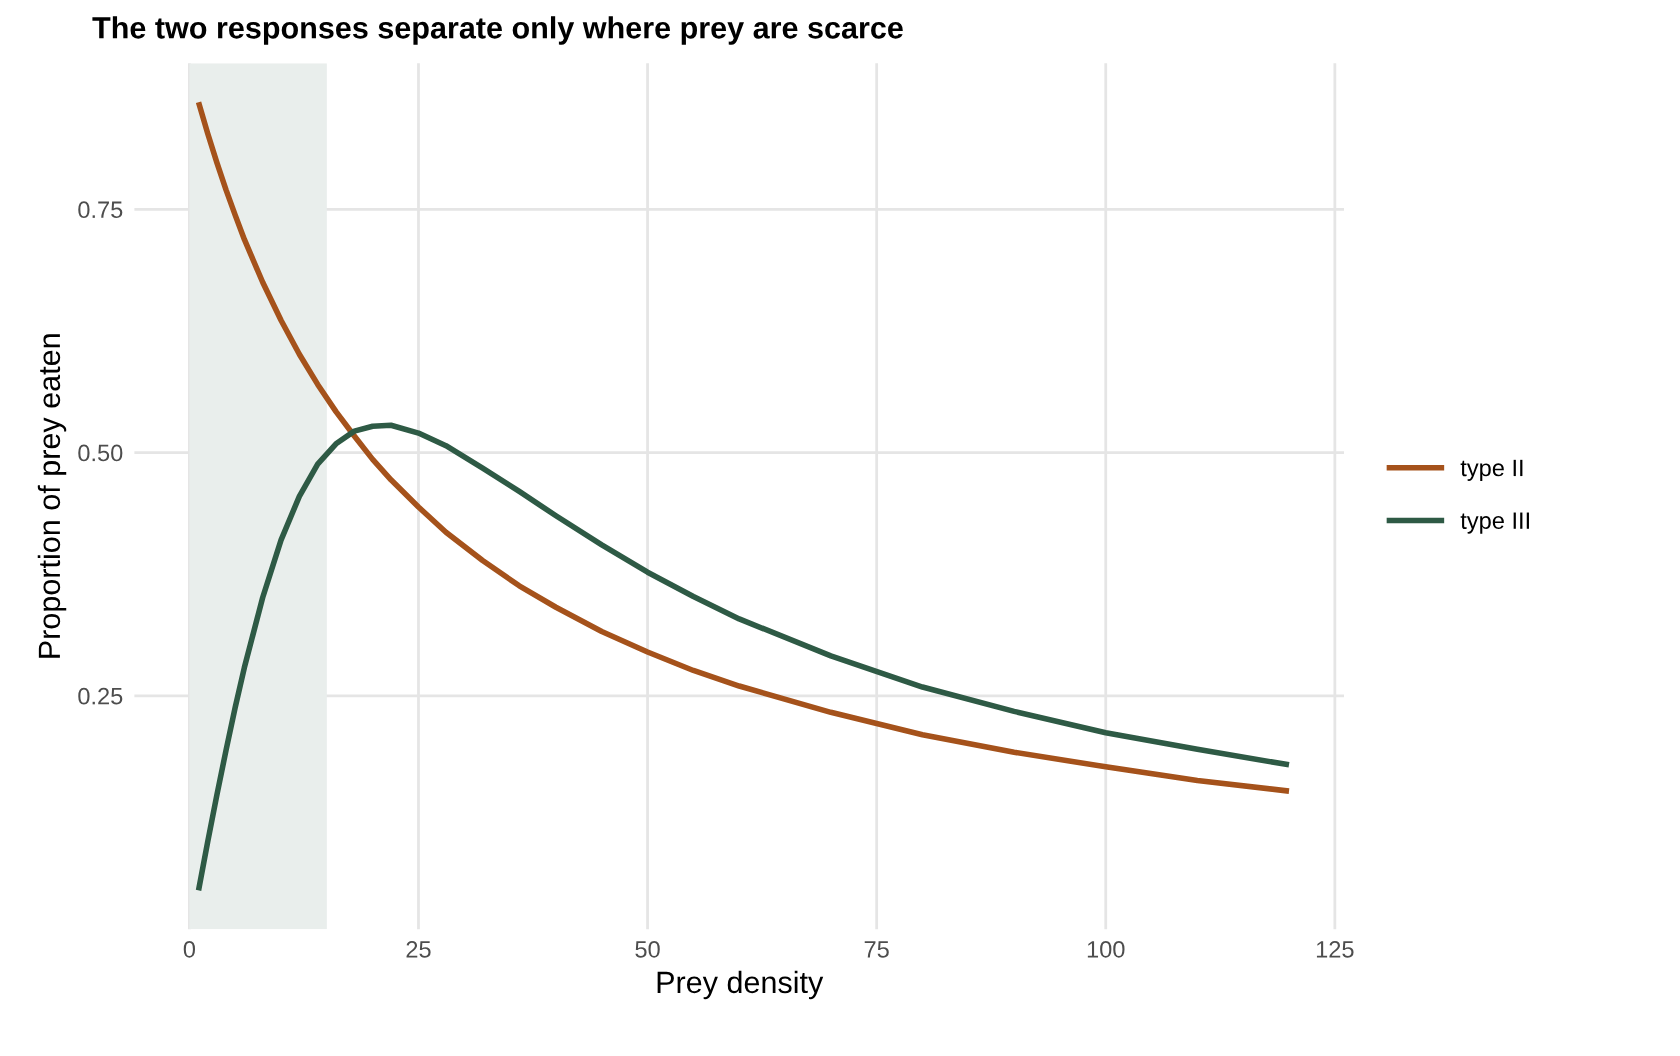 The height and width of the screenshot is (1056, 1680). What do you see at coordinates (52, 496) in the screenshot?
I see `y-axis-title: Proportion of prey eaten` at bounding box center [52, 496].